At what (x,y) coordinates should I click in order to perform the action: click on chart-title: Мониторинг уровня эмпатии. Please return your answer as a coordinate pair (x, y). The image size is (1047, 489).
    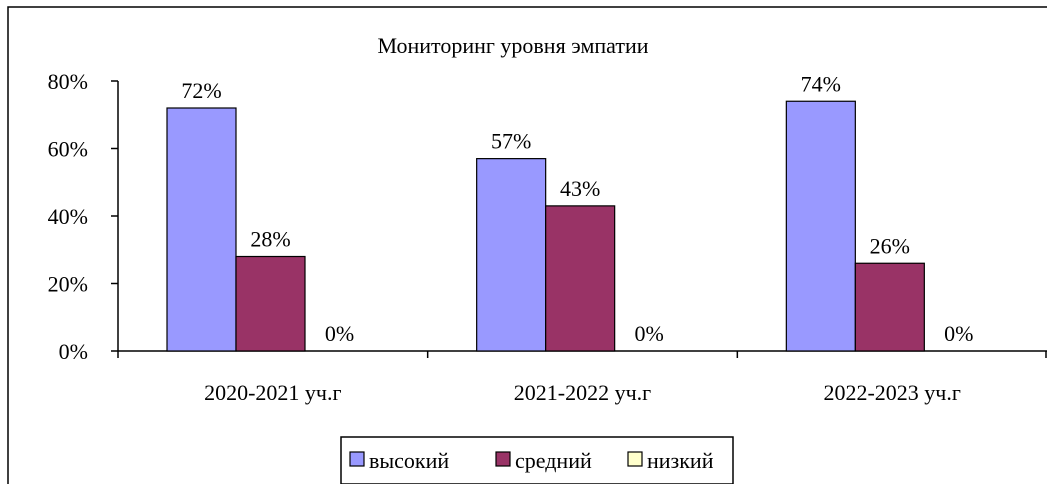
    Looking at the image, I should click on (512, 45).